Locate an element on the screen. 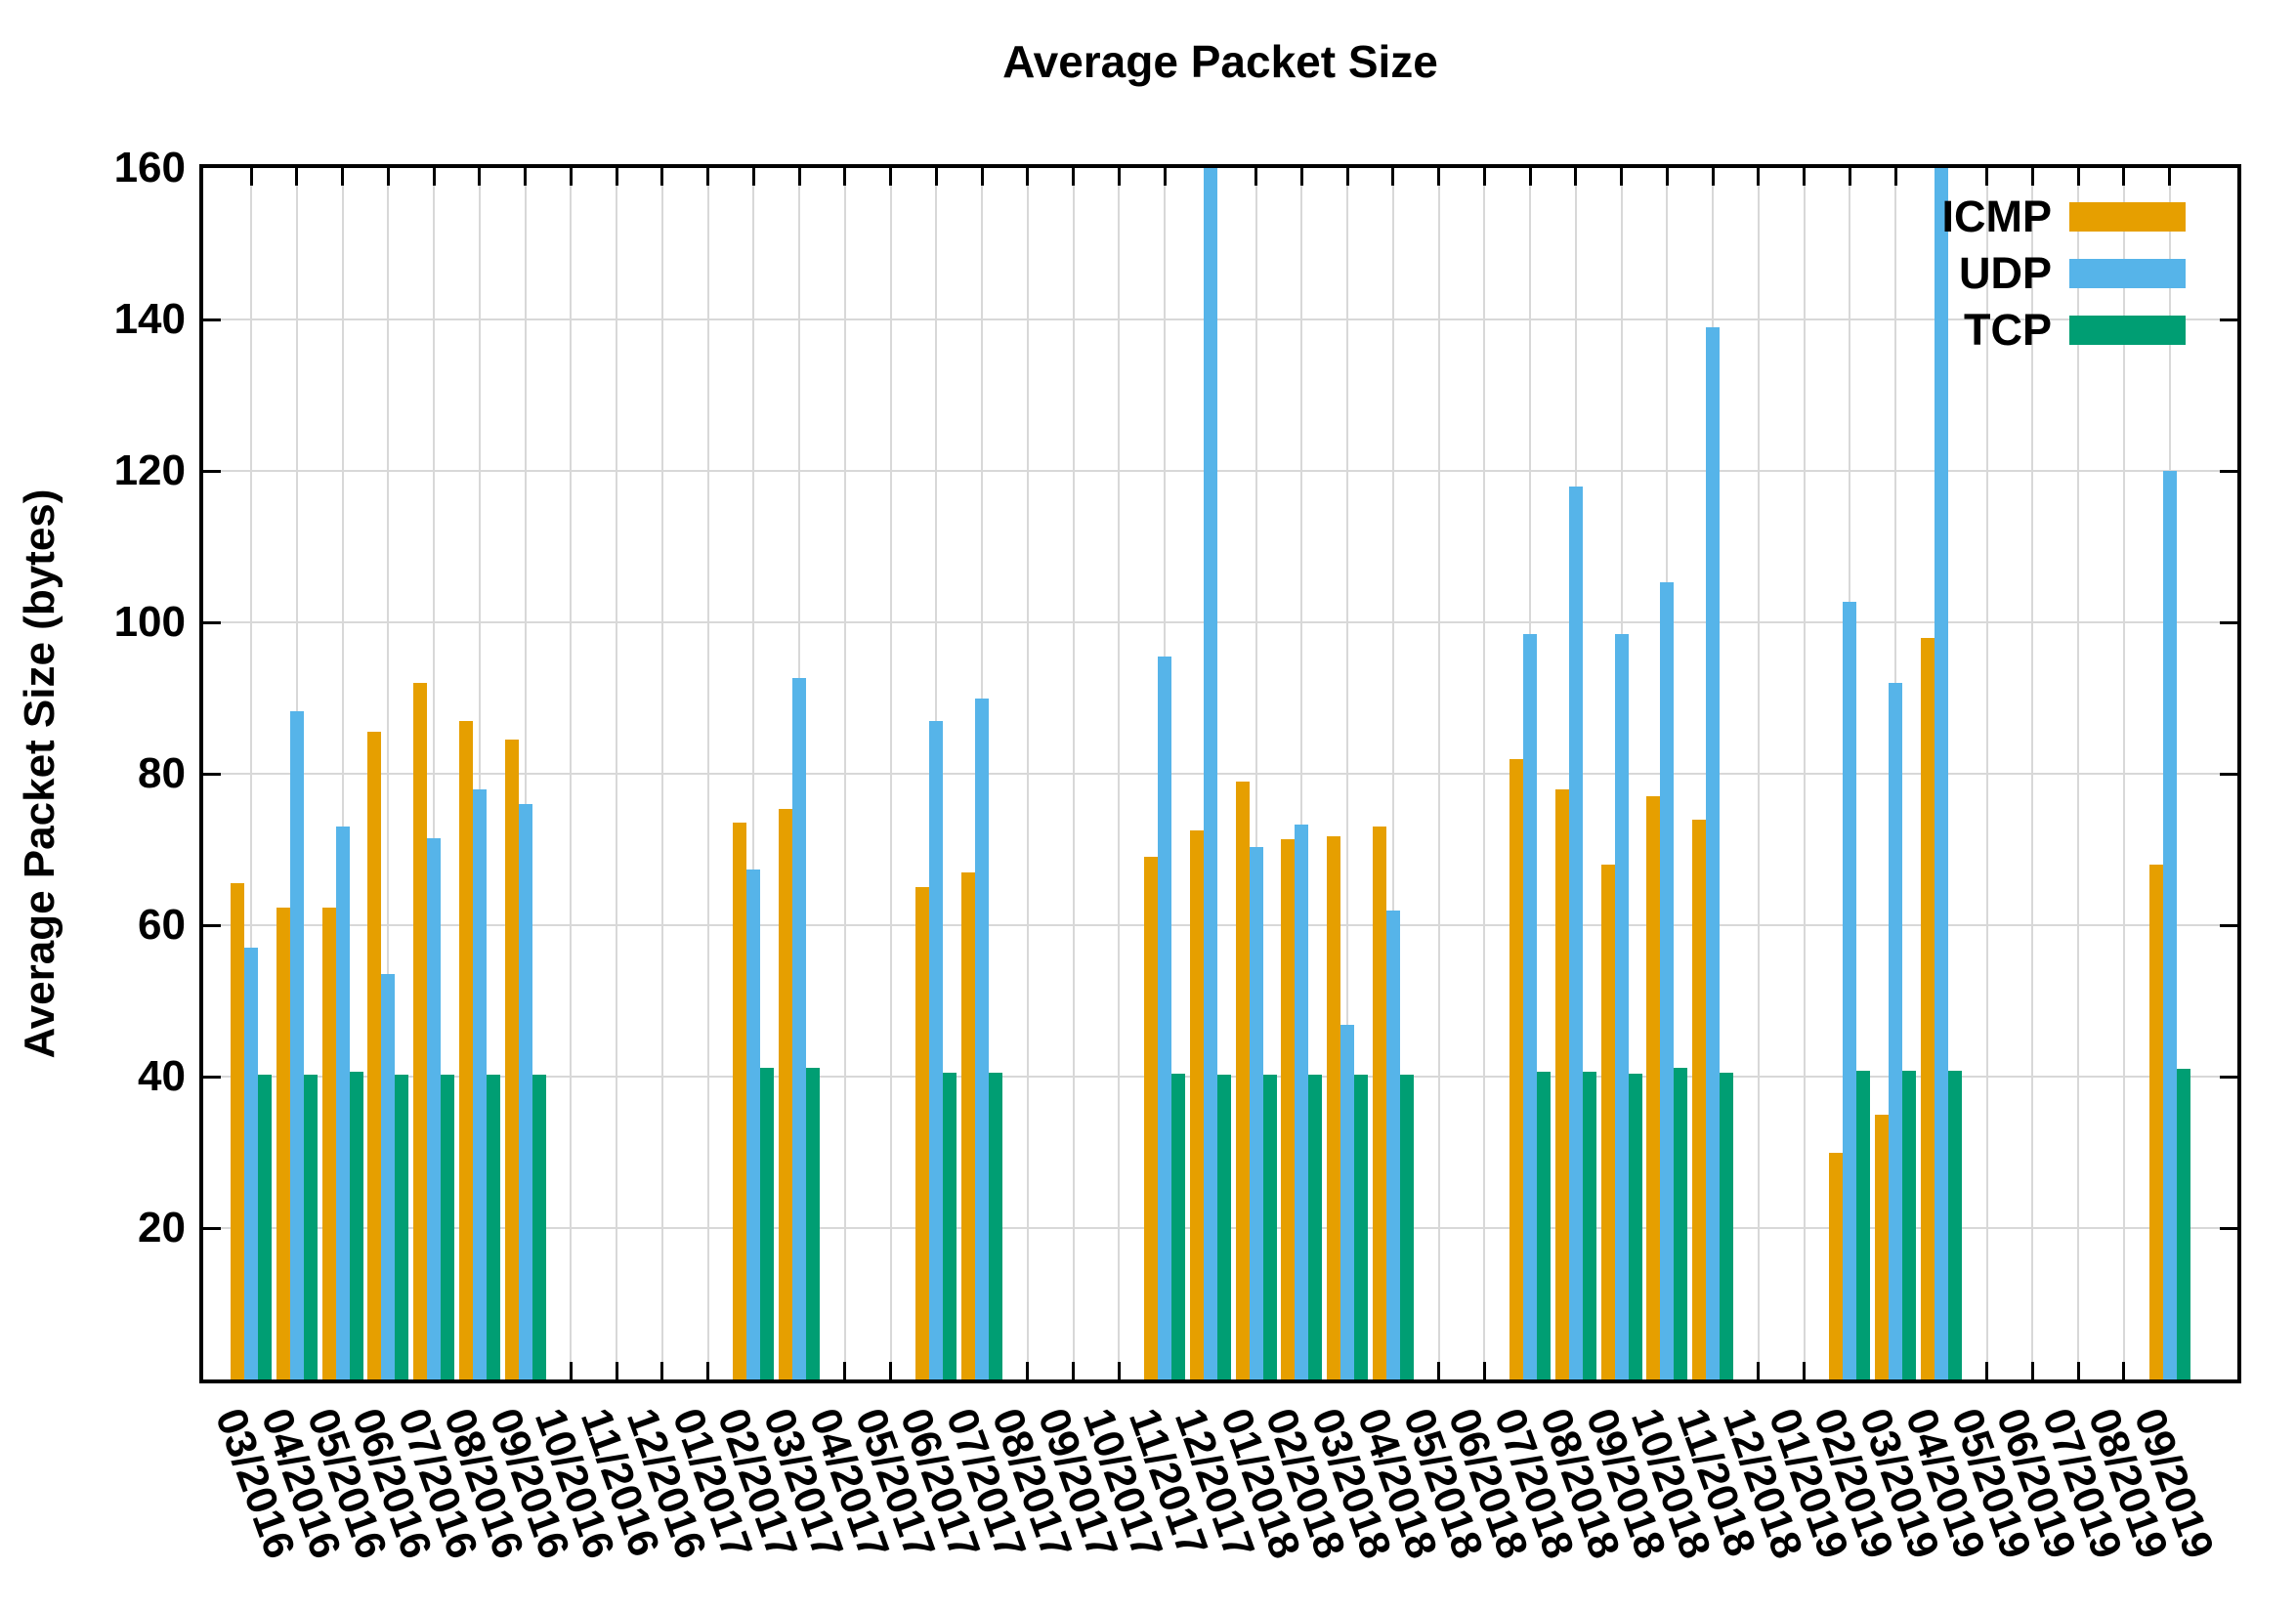 This screenshot has height=1612, width=2296. bar-udp-07/2016 is located at coordinates (434, 1108).